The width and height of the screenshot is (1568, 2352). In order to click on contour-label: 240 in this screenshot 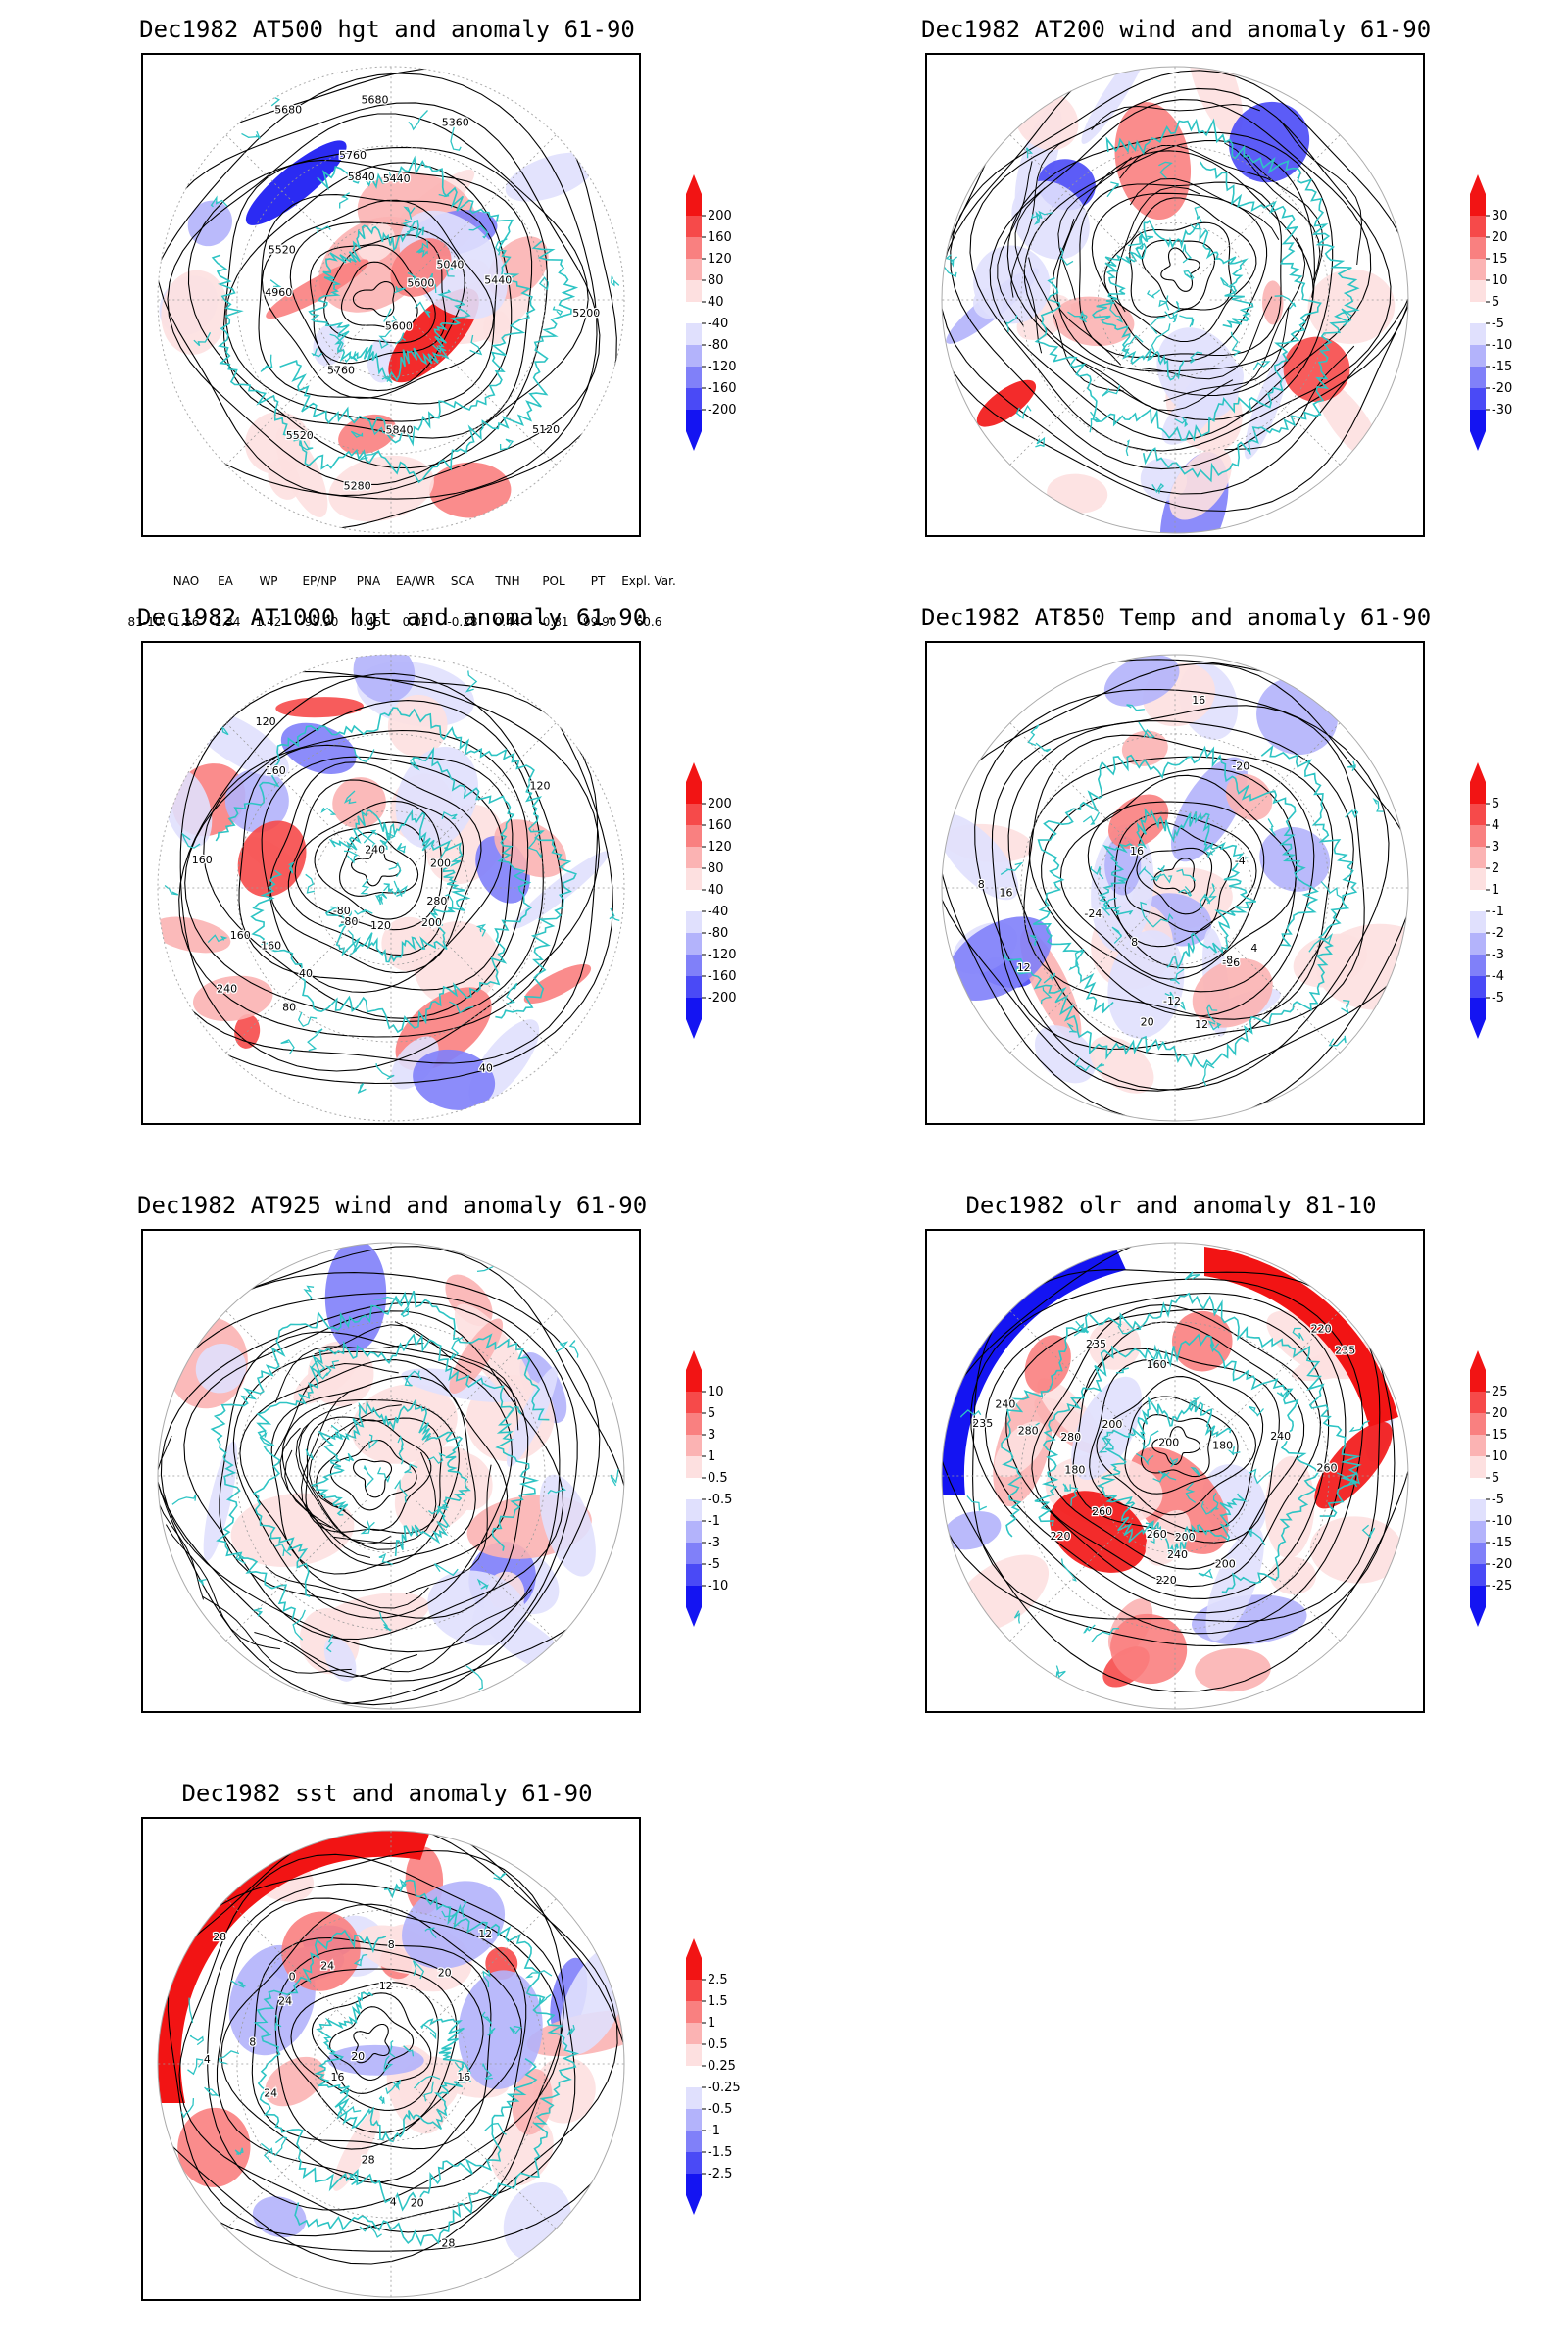, I will do `click(1280, 1436)`.